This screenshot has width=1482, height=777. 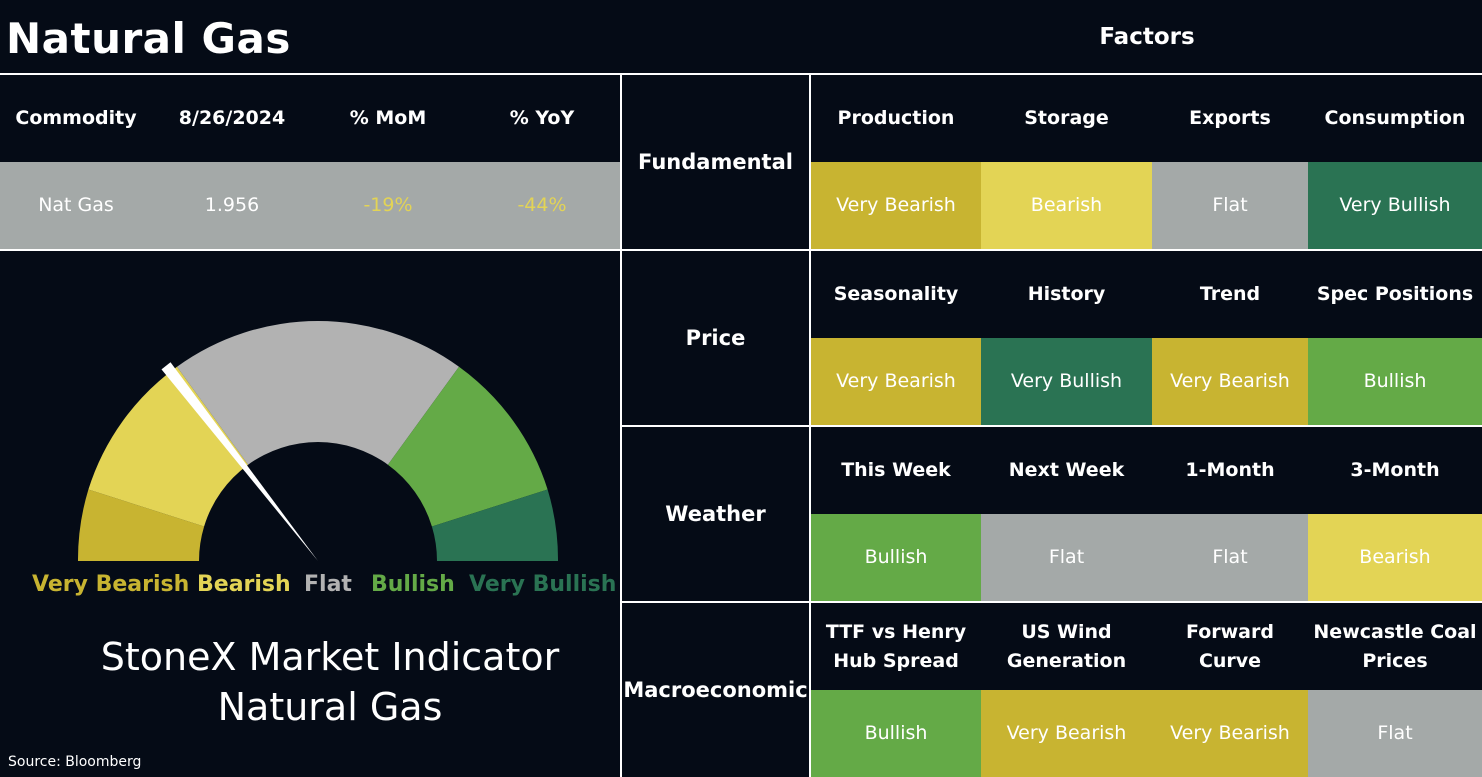 I want to click on commodity-header-mom: % MoM, so click(x=388, y=118).